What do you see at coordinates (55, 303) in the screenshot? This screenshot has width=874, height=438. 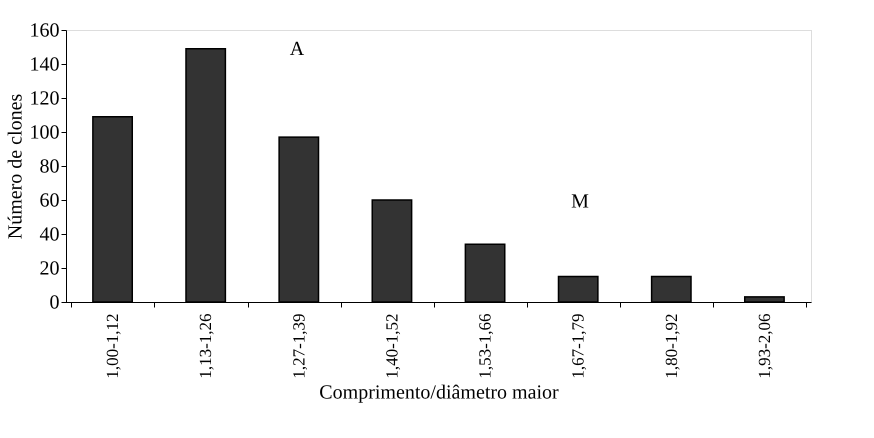 I see `y-tick-label: 0` at bounding box center [55, 303].